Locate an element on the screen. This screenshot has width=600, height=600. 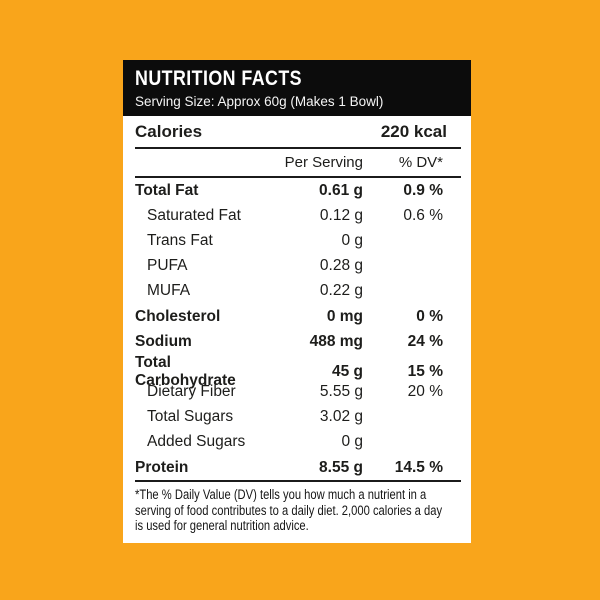
nutrient-dv: 20 % is located at coordinates (425, 392).